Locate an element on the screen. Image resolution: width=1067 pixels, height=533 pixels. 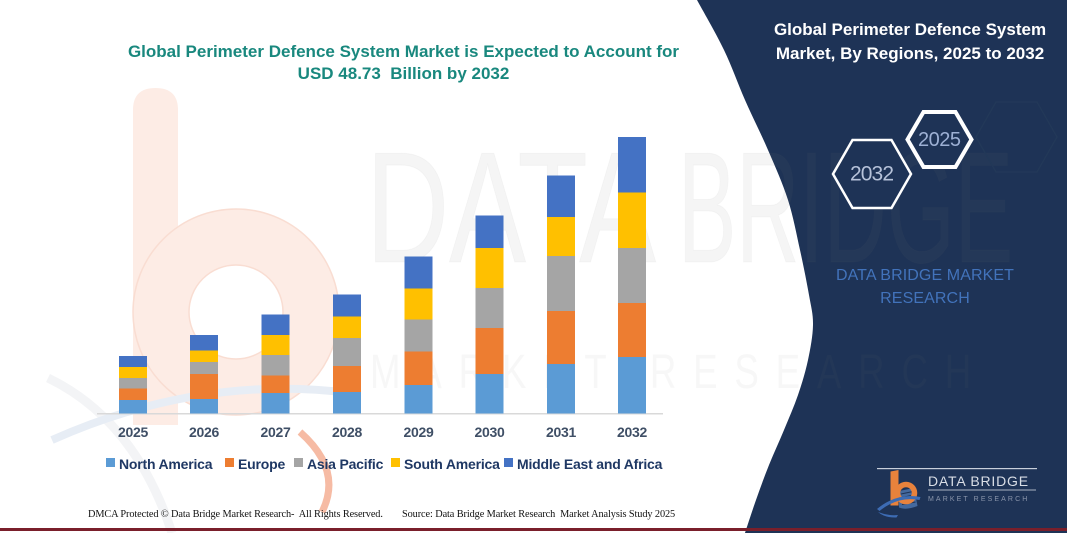
svg-text: DATA BRIDGE is located at coordinates (978, 481).